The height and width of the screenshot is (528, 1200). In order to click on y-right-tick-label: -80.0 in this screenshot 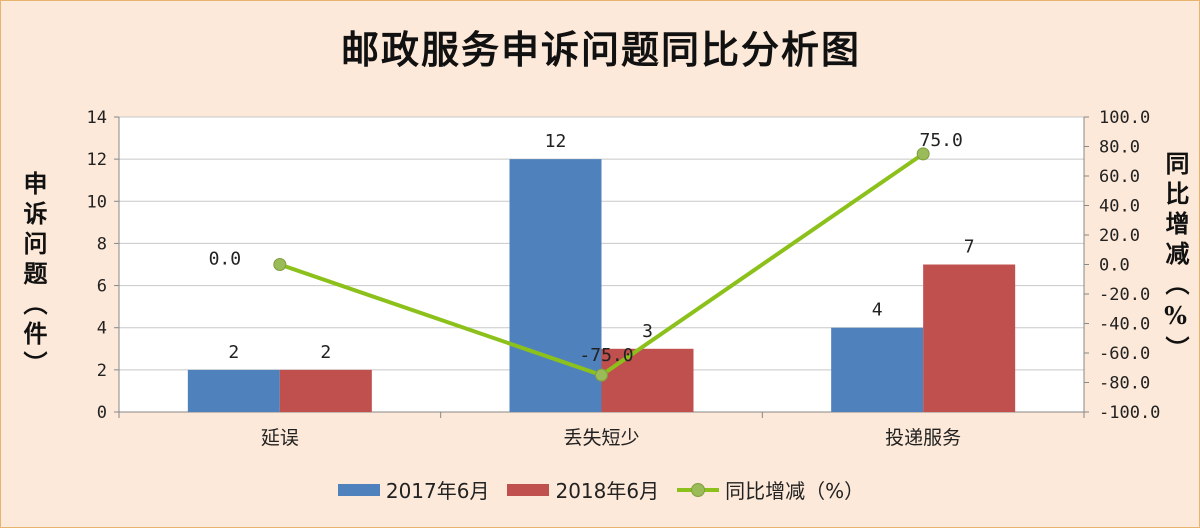, I will do `click(1124, 384)`.